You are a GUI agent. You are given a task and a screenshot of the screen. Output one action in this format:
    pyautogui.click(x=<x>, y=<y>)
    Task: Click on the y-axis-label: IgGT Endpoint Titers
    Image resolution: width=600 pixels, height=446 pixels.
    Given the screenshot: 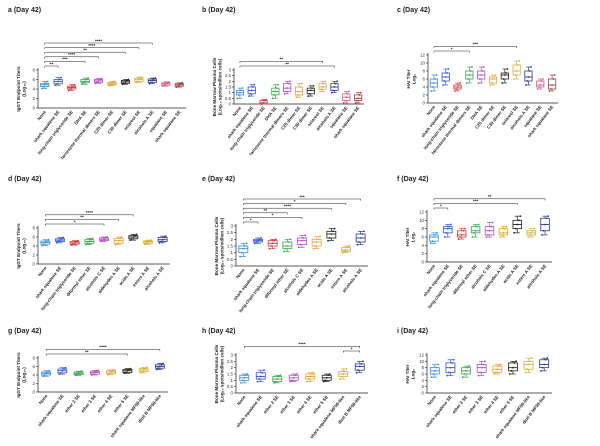 What is the action you would take?
    pyautogui.click(x=18, y=375)
    